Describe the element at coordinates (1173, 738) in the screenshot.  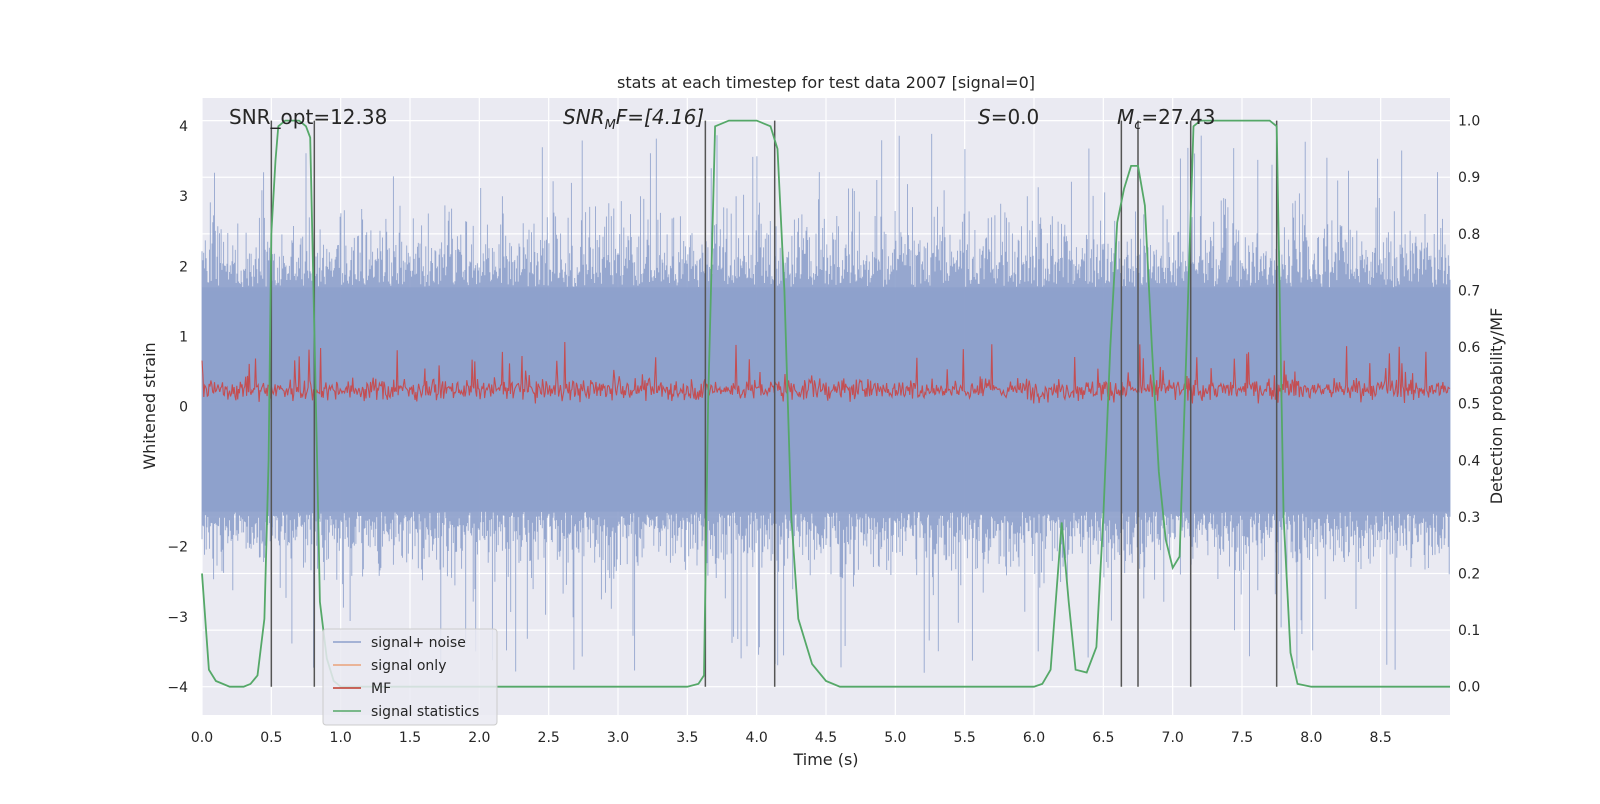
I see `x-tick-label: 7.0` at that location.